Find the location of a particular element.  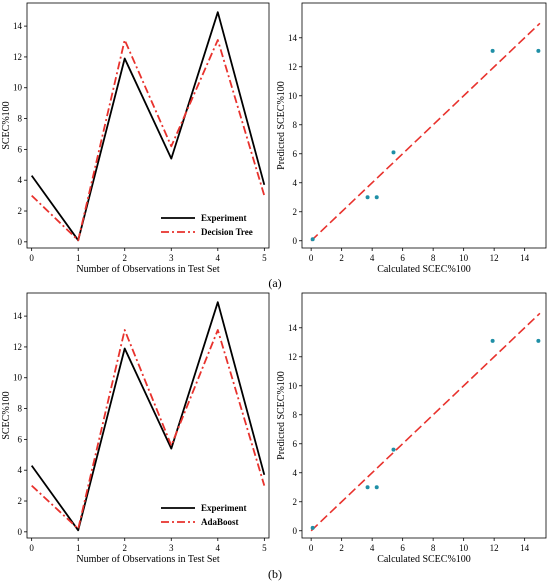

panel-label-a: (a) is located at coordinates (274, 283).